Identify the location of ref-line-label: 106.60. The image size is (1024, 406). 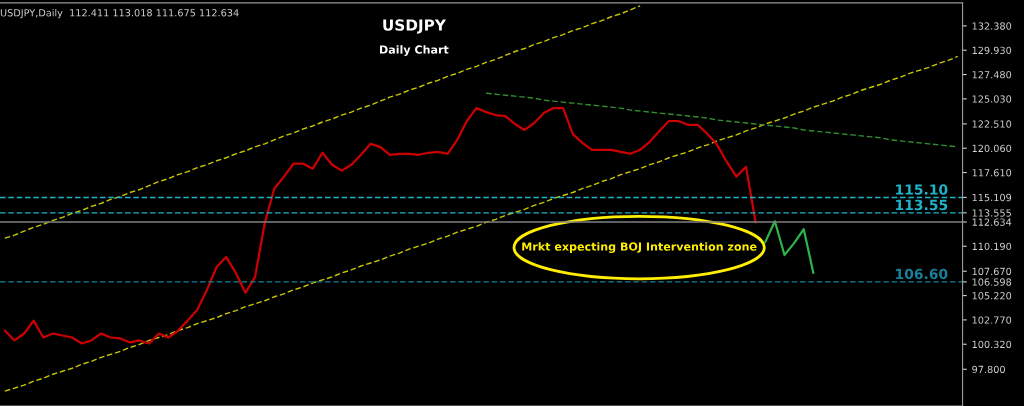
(922, 274).